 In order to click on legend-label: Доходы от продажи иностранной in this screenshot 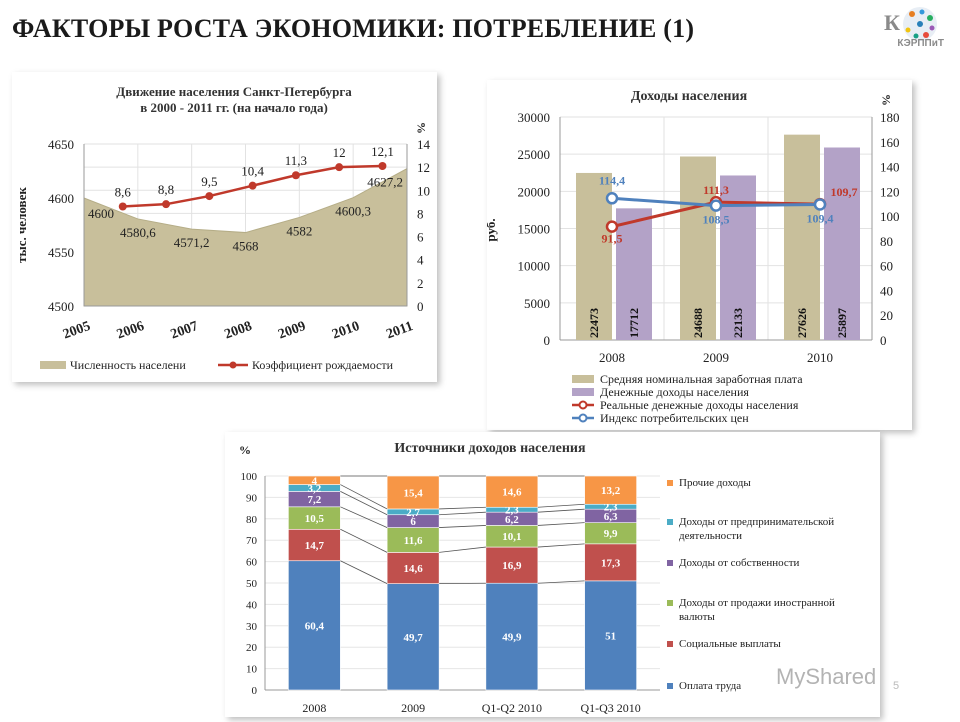, I will do `click(757, 603)`.